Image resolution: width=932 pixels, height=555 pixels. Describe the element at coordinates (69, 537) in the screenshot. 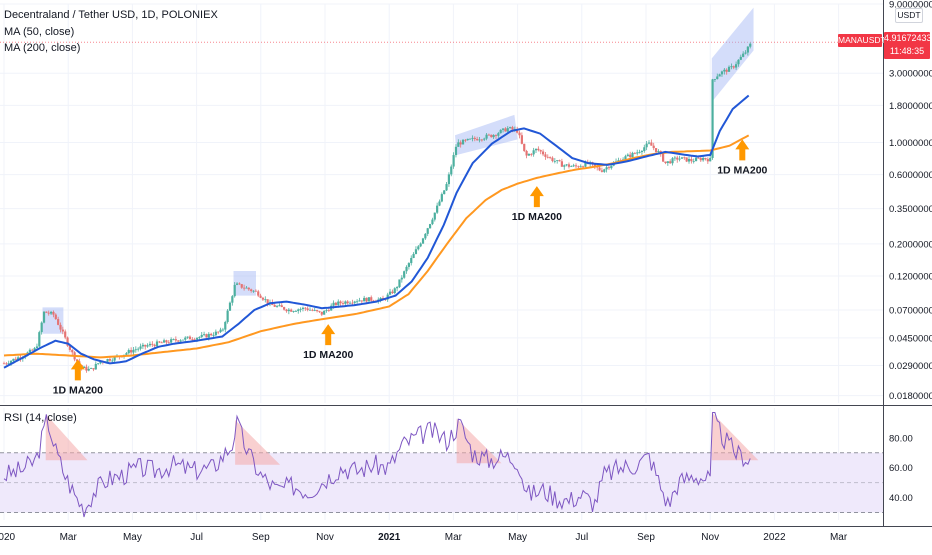

I see `x-tick-label: Mar` at that location.